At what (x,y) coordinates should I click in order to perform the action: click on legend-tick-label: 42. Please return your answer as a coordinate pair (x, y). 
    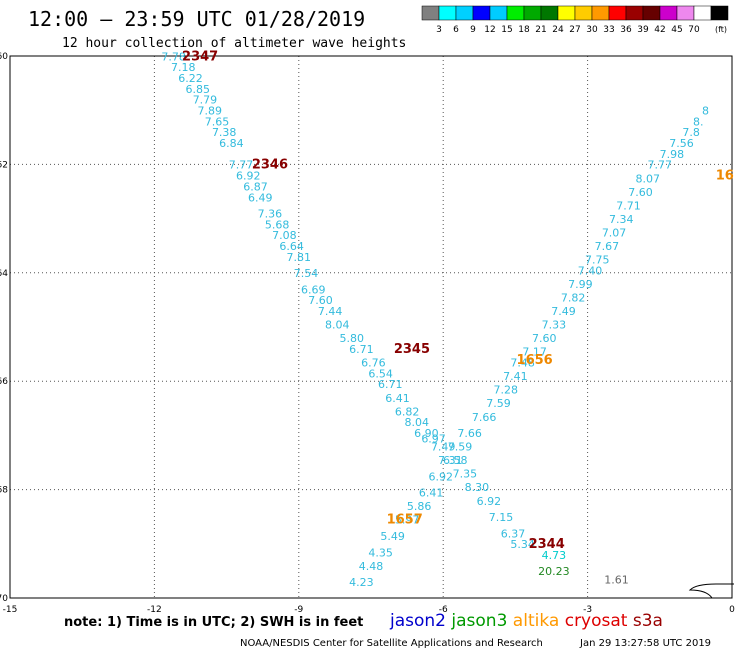
    Looking at the image, I should click on (659, 30).